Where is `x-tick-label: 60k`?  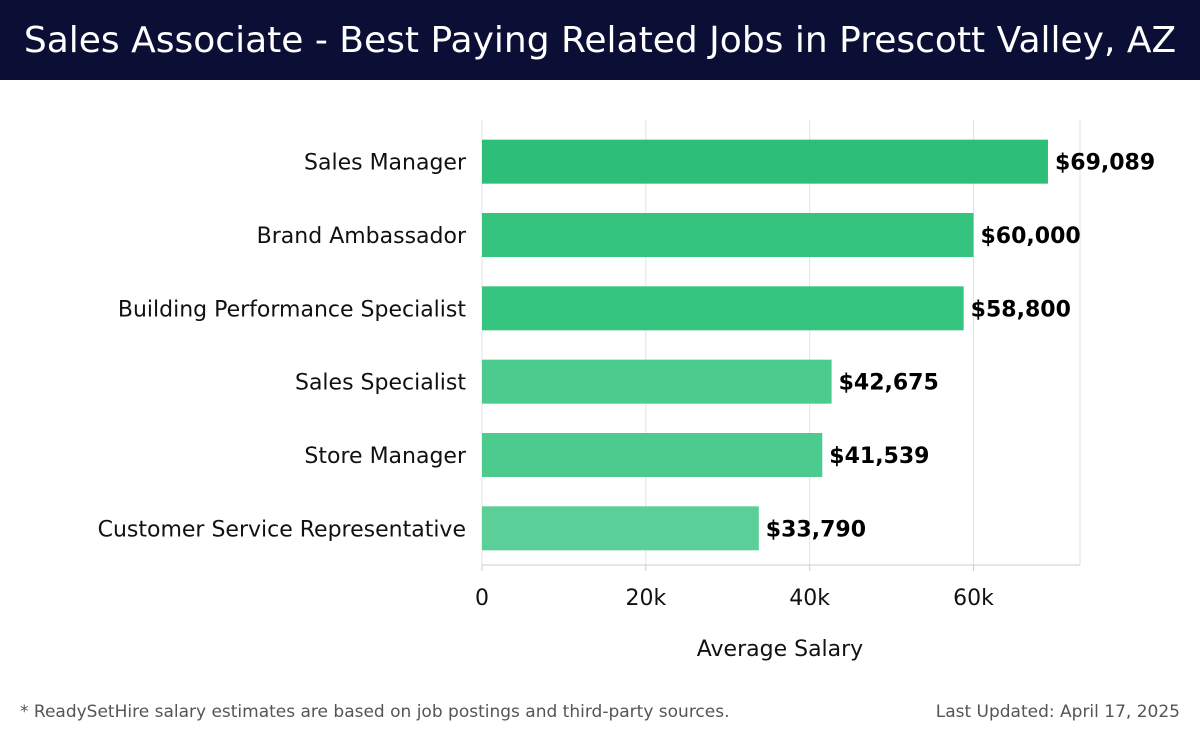
x-tick-label: 60k is located at coordinates (973, 598).